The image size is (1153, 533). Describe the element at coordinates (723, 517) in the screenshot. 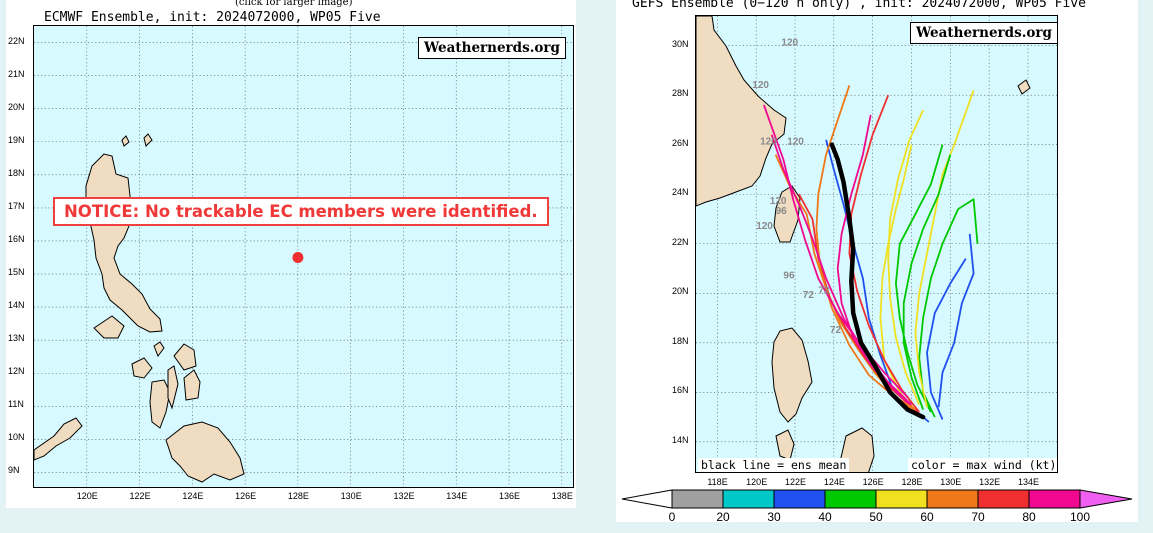

I see `colorbar-label: 20` at that location.